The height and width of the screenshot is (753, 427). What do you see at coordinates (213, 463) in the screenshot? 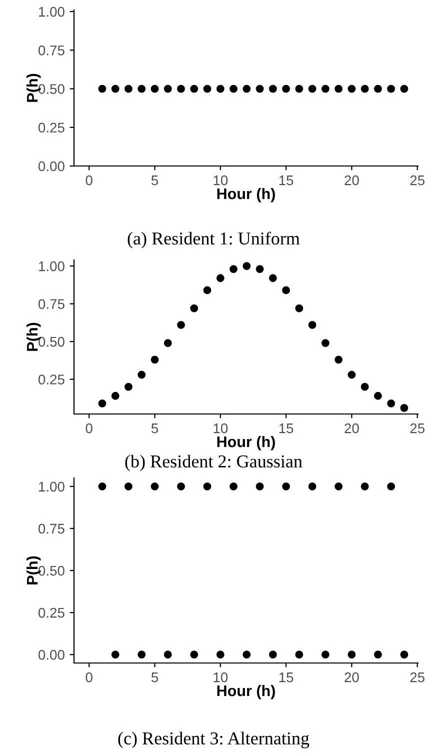
I see `text: (b) Resident 2: Gaussian` at bounding box center [213, 463].